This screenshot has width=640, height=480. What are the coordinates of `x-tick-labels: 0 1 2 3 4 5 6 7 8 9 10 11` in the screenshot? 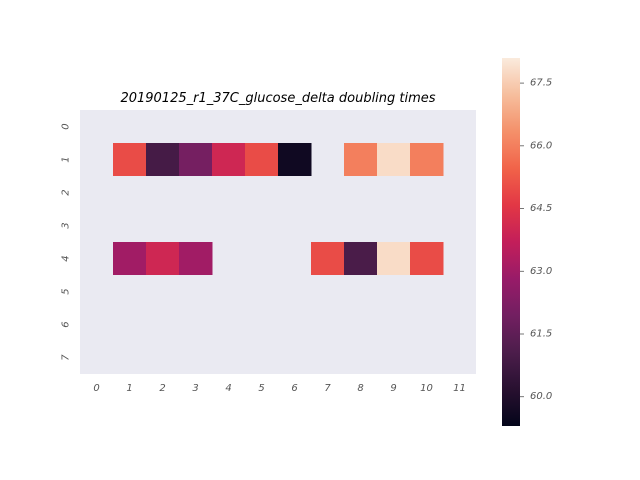 It's located at (279, 388).